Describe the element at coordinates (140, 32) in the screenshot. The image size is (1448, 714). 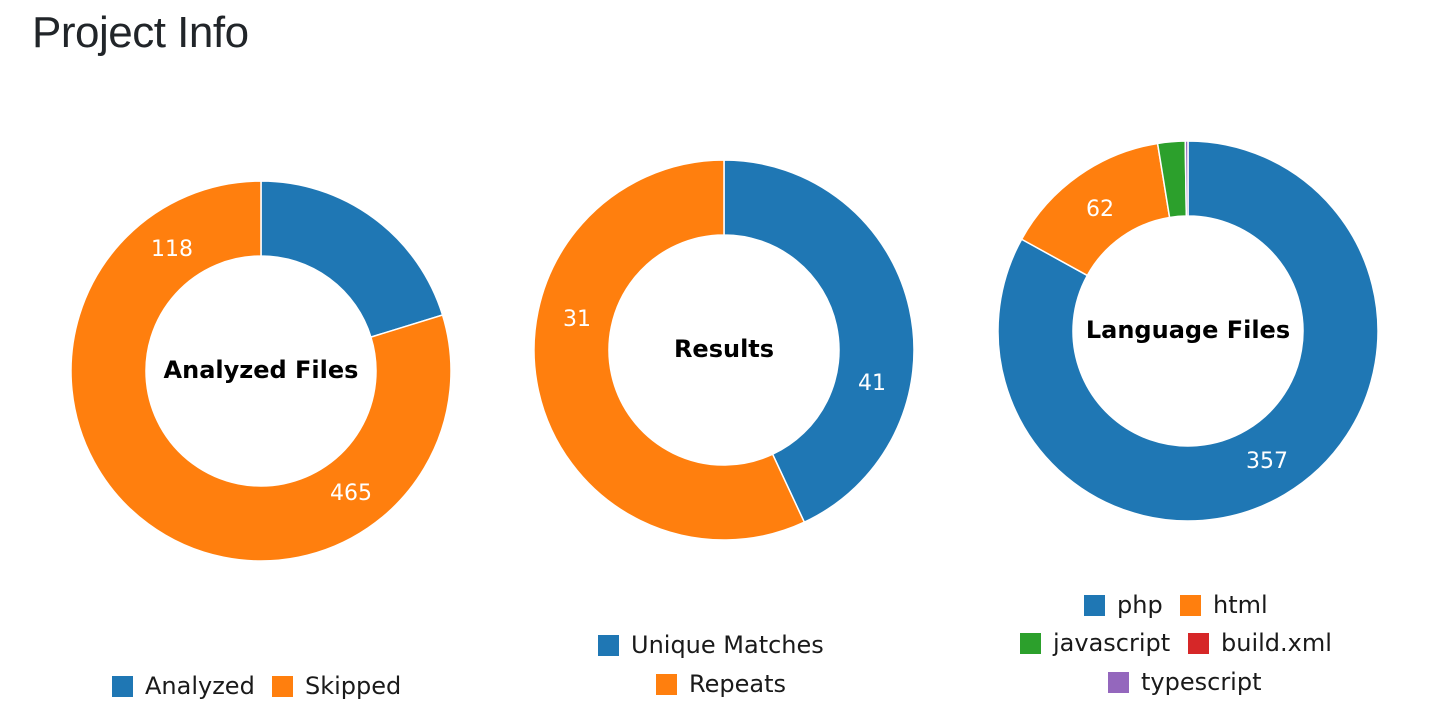
I see `page-title: Project Info` at that location.